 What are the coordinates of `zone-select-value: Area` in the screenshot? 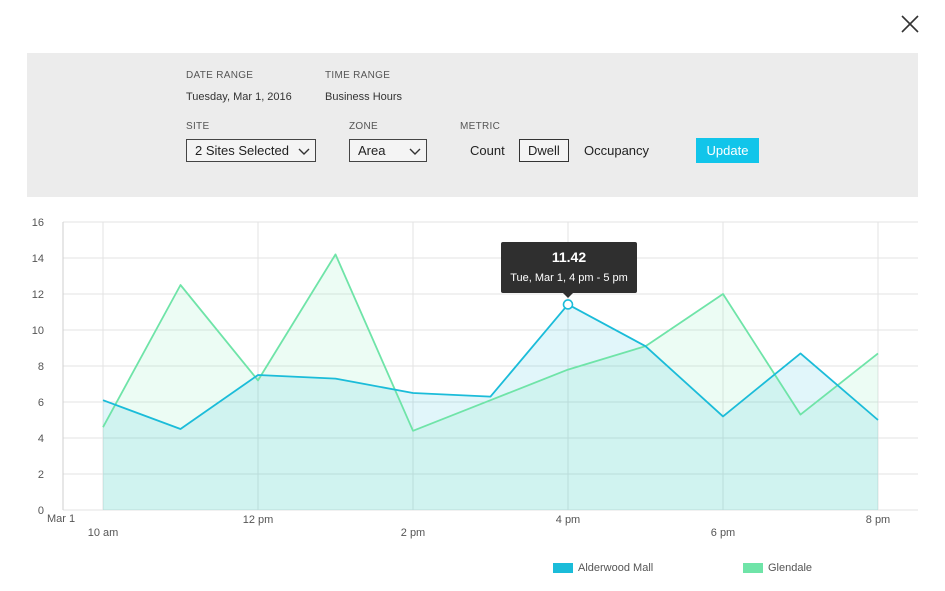 It's located at (372, 150).